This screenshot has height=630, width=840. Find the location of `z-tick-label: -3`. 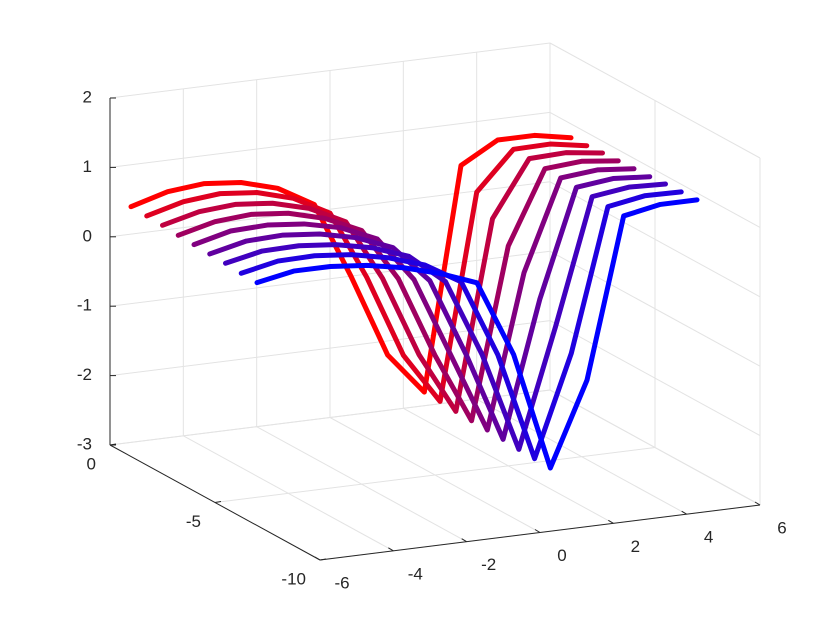

z-tick-label: -3 is located at coordinates (84, 443).